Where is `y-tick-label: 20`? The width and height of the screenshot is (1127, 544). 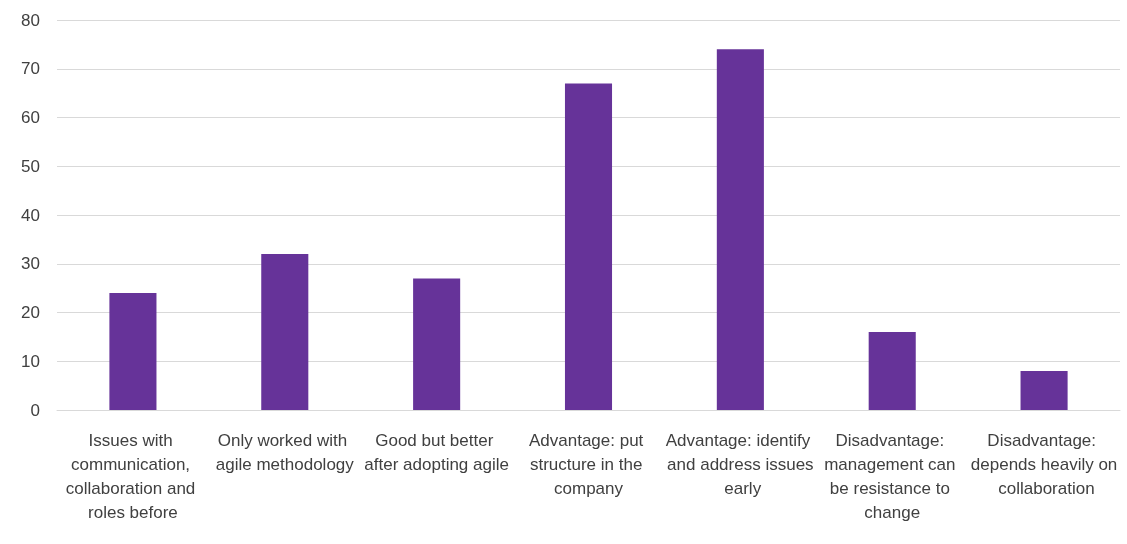
y-tick-label: 20 is located at coordinates (30, 312).